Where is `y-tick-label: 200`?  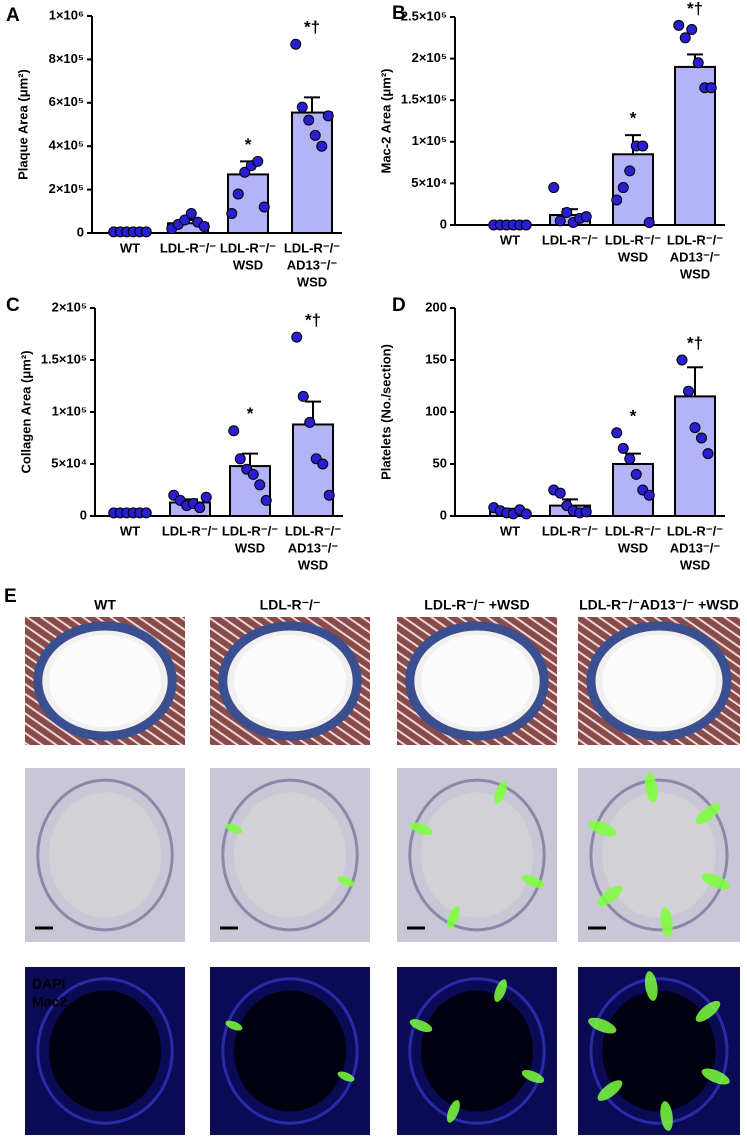 y-tick-label: 200 is located at coordinates (436, 306).